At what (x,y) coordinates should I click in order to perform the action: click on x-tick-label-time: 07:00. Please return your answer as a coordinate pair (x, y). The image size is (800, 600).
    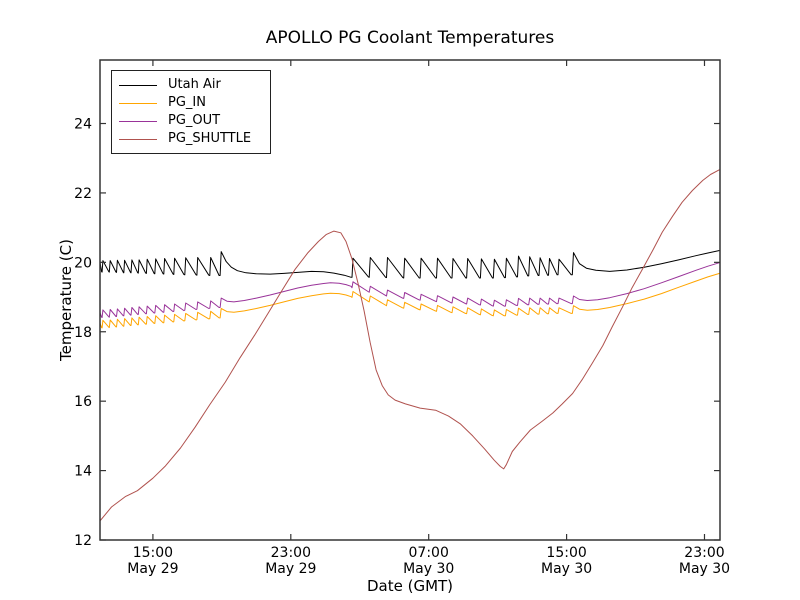
    Looking at the image, I should click on (429, 553).